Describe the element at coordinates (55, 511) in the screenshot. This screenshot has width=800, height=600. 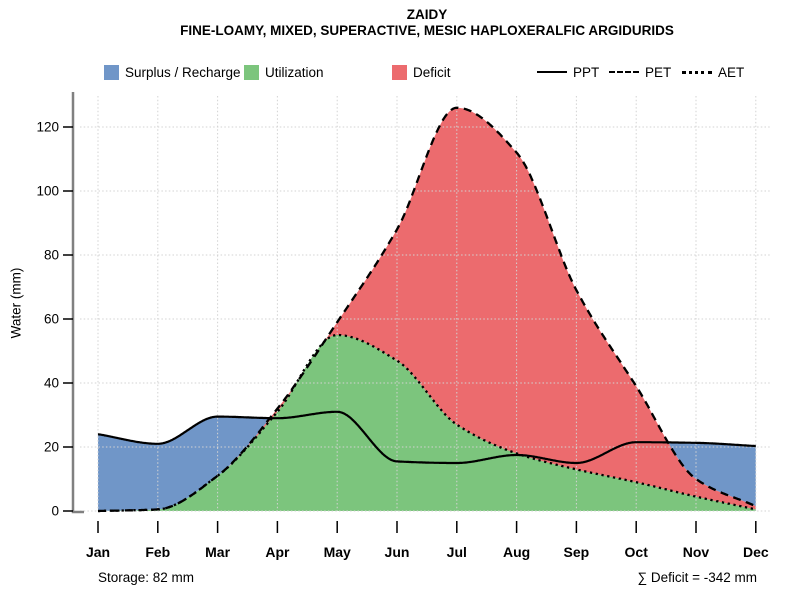
I see `y-tick-label: 0` at that location.